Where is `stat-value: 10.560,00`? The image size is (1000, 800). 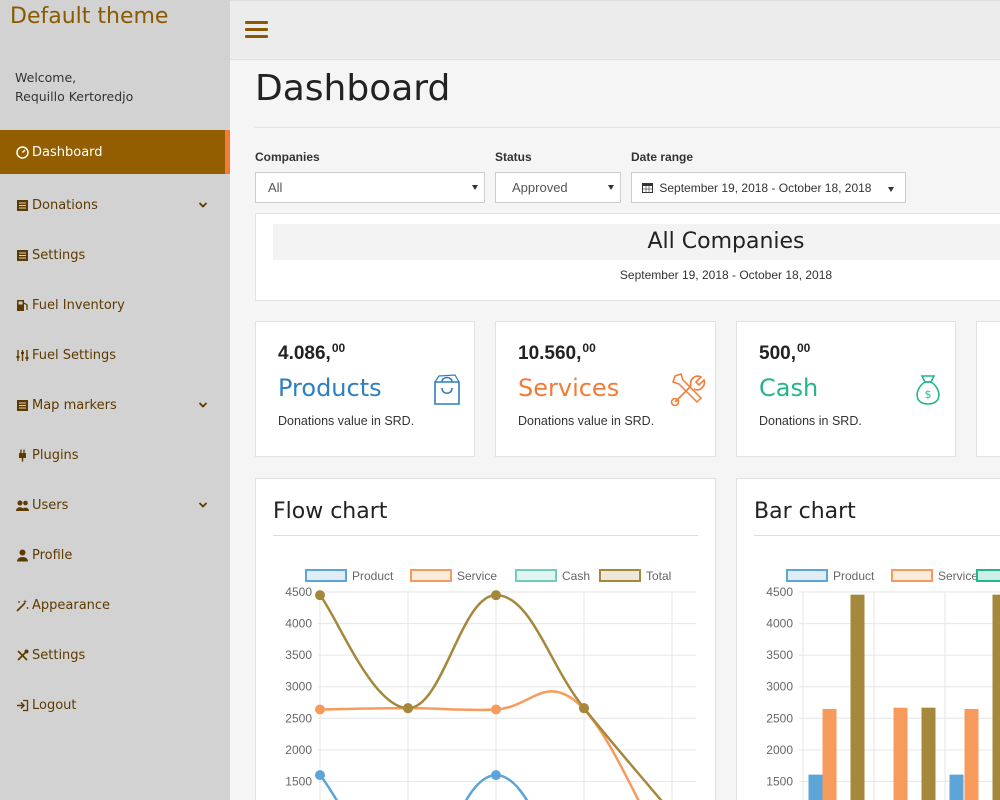 stat-value: 10.560,00 is located at coordinates (557, 352).